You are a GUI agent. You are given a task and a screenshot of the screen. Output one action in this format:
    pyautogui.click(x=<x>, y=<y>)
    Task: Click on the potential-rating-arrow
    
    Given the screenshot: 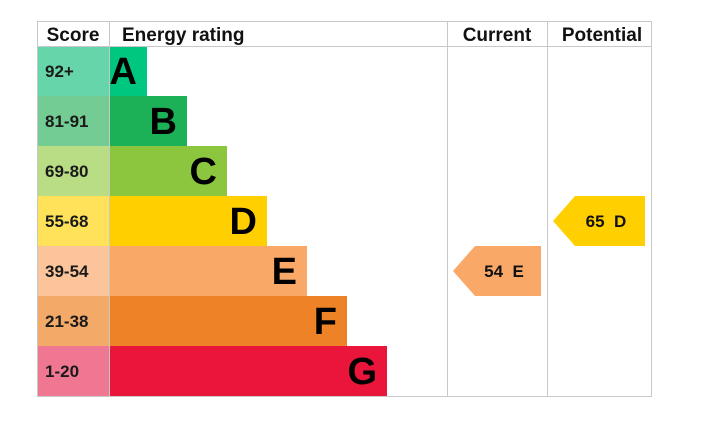 What is the action you would take?
    pyautogui.click(x=599, y=221)
    